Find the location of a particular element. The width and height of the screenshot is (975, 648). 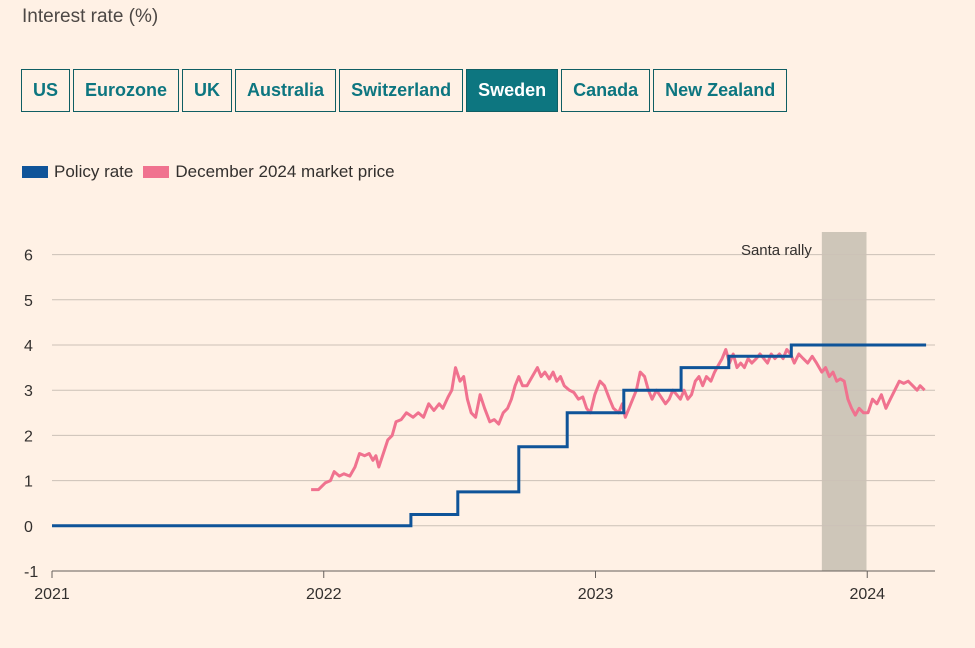

legend-label-market-price: December 2024 market price is located at coordinates (285, 171).